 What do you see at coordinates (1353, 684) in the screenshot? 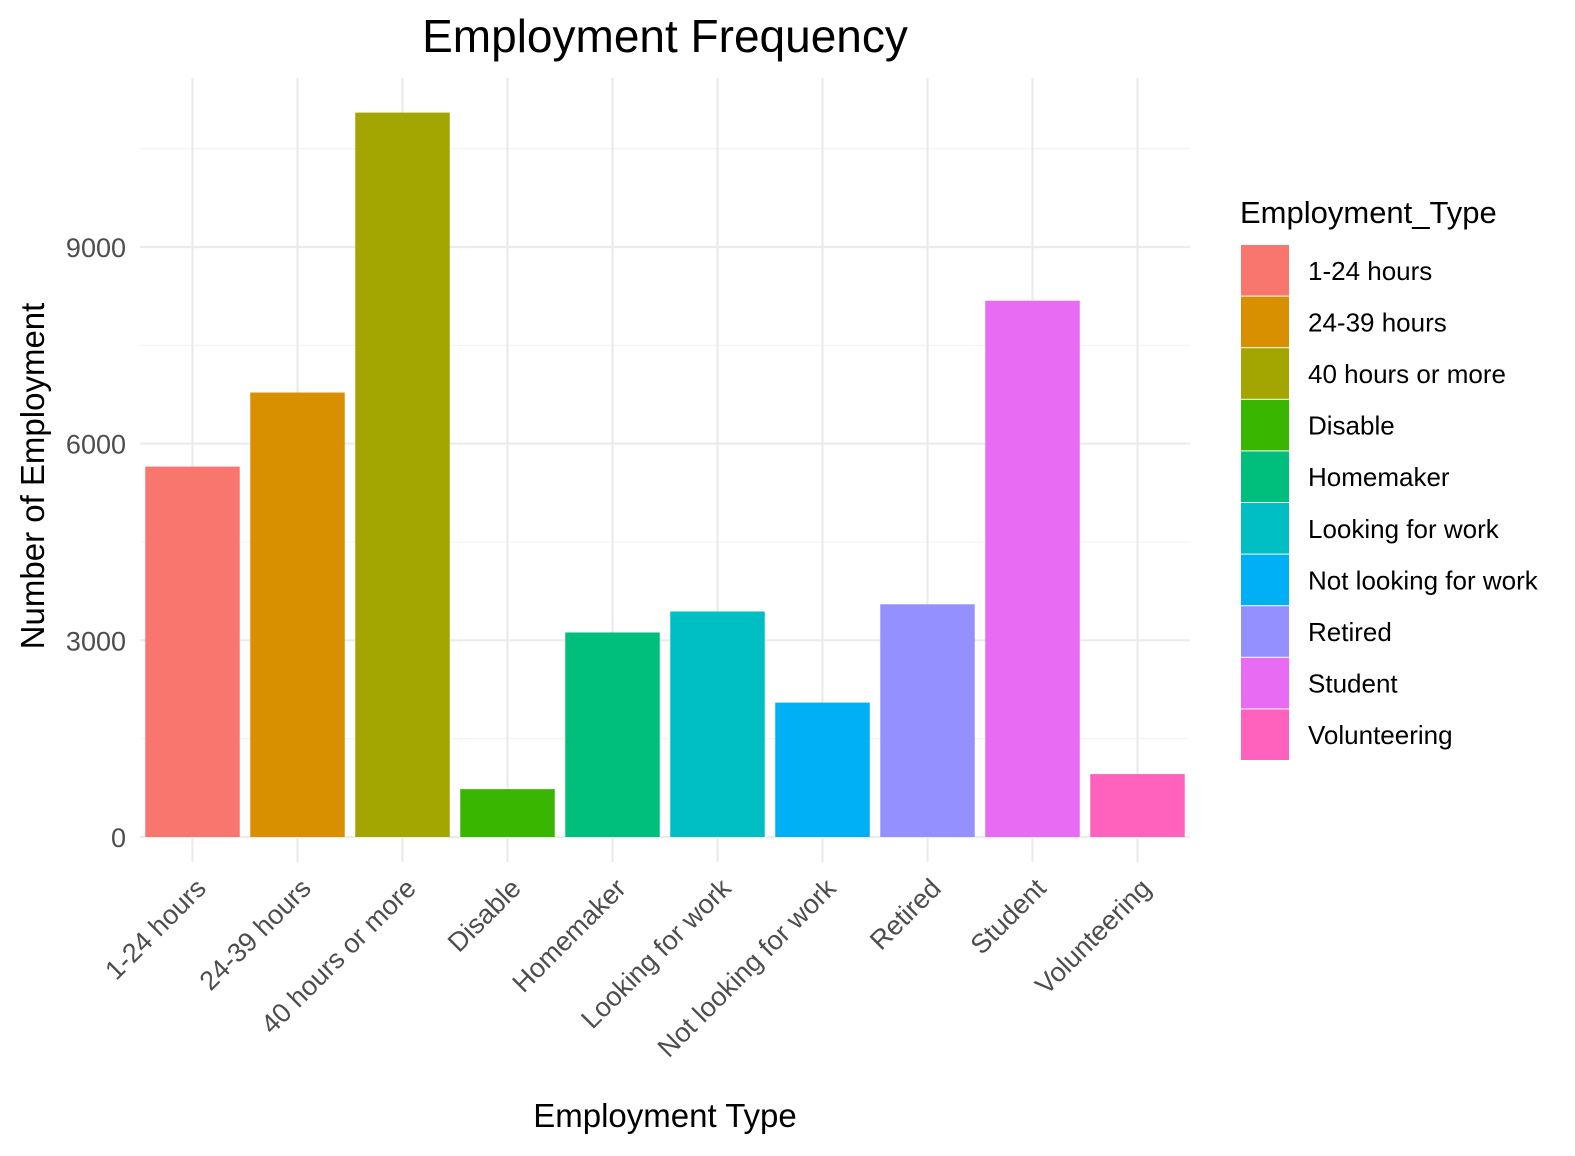
I see `legend-label: Student` at bounding box center [1353, 684].